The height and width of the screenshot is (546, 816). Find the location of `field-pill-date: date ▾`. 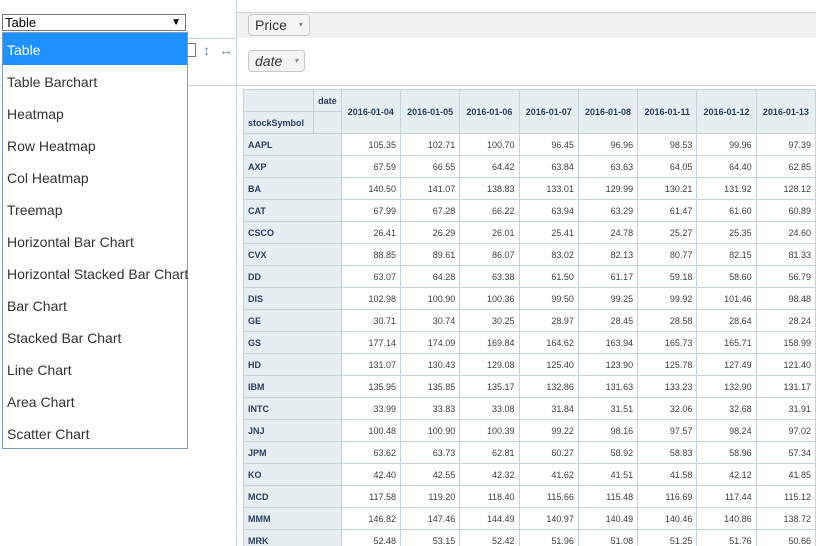

field-pill-date: date ▾ is located at coordinates (277, 61).